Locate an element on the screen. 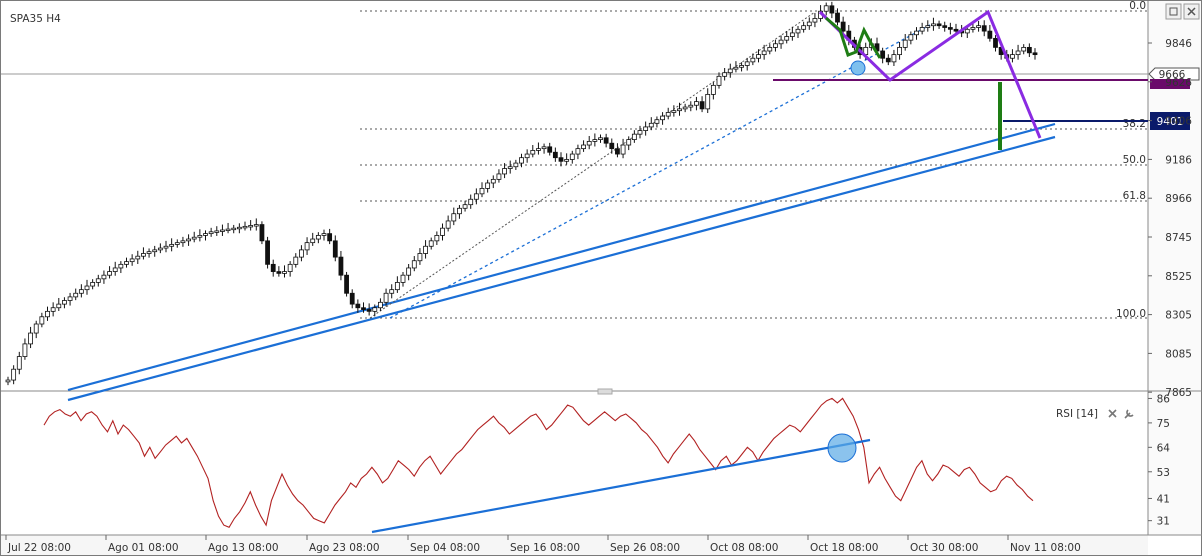 The width and height of the screenshot is (1202, 556). date-tick-label: Sep 16 08:00 is located at coordinates (545, 548).